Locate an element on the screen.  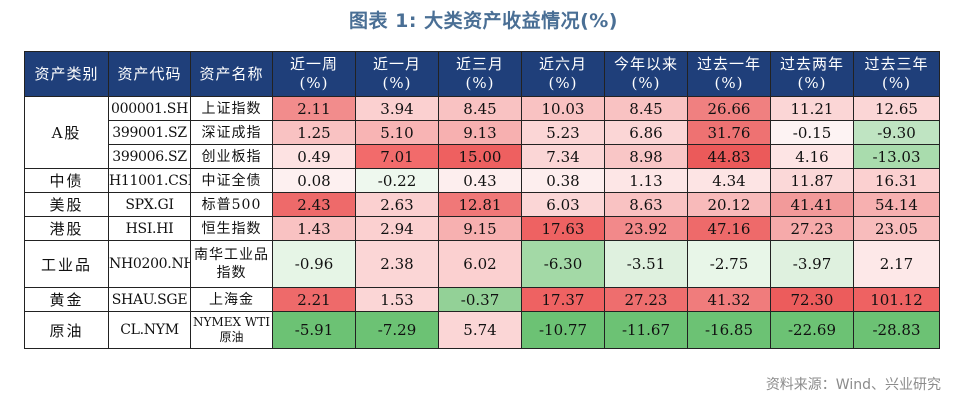
return-value: 17.63 is located at coordinates (563, 228).